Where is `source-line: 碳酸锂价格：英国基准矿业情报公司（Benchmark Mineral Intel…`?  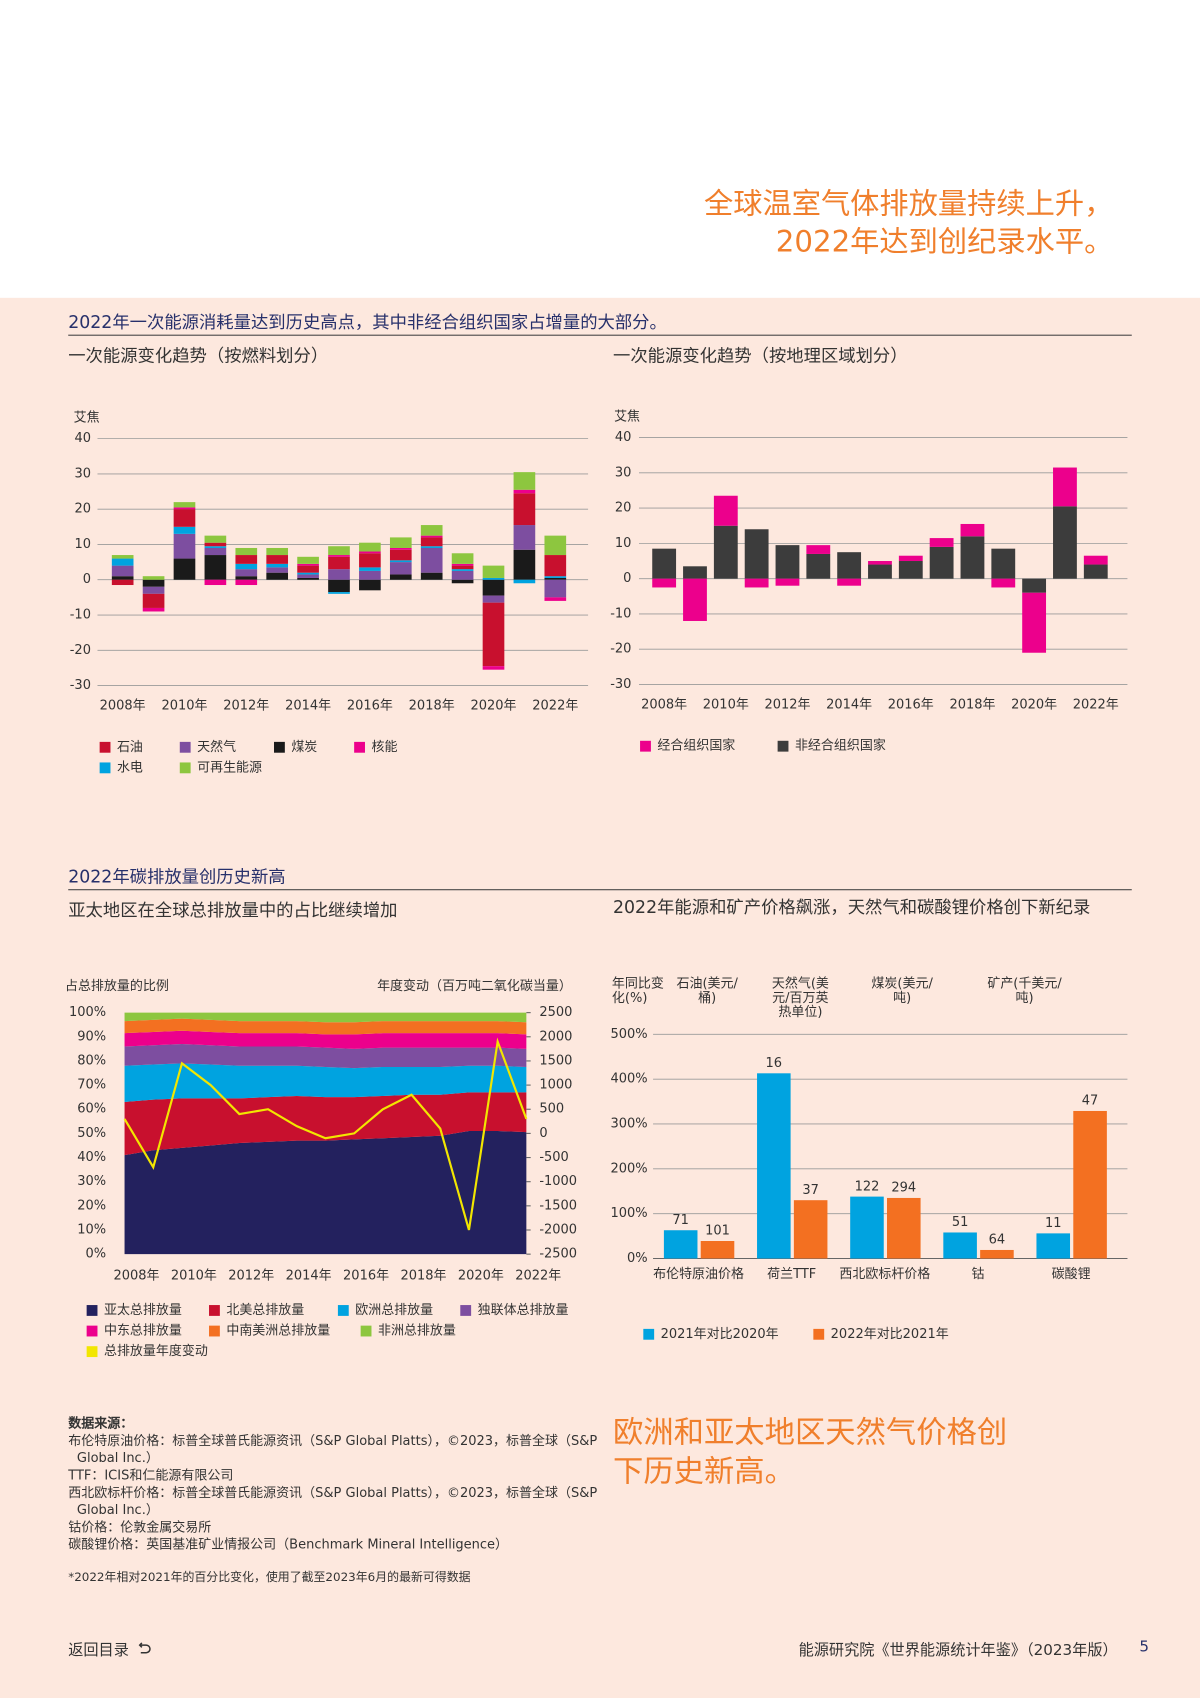
source-line: 碳酸锂价格：英国基准矿业情报公司（Benchmark Mineral Intel… is located at coordinates (288, 1544).